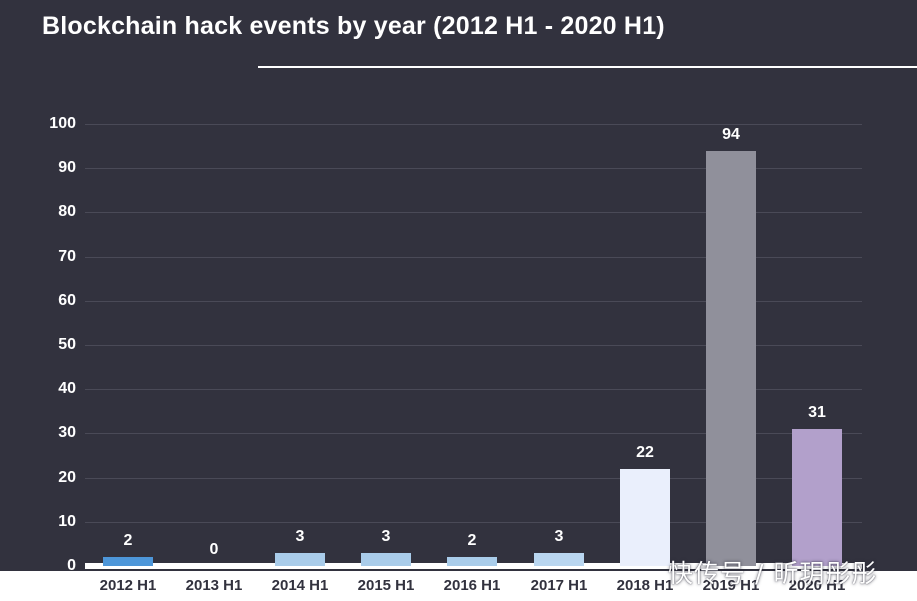 The image size is (917, 601). Describe the element at coordinates (559, 585) in the screenshot. I see `x-axis-category-label: 2017 H1` at that location.